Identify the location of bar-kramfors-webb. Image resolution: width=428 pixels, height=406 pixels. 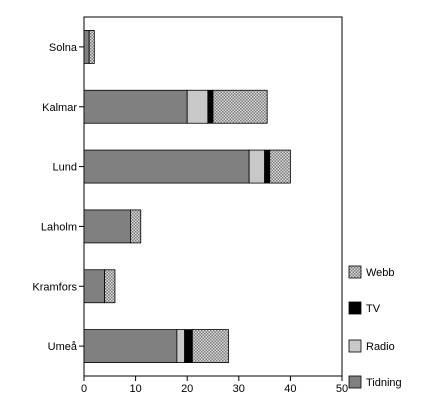
(110, 286).